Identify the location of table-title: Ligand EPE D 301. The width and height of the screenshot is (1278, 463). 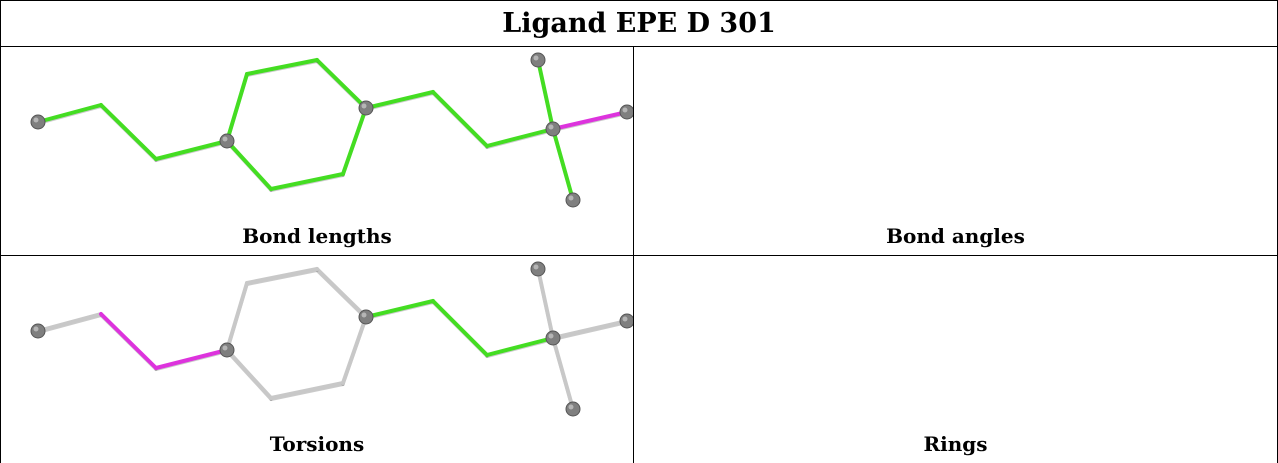
(639, 23).